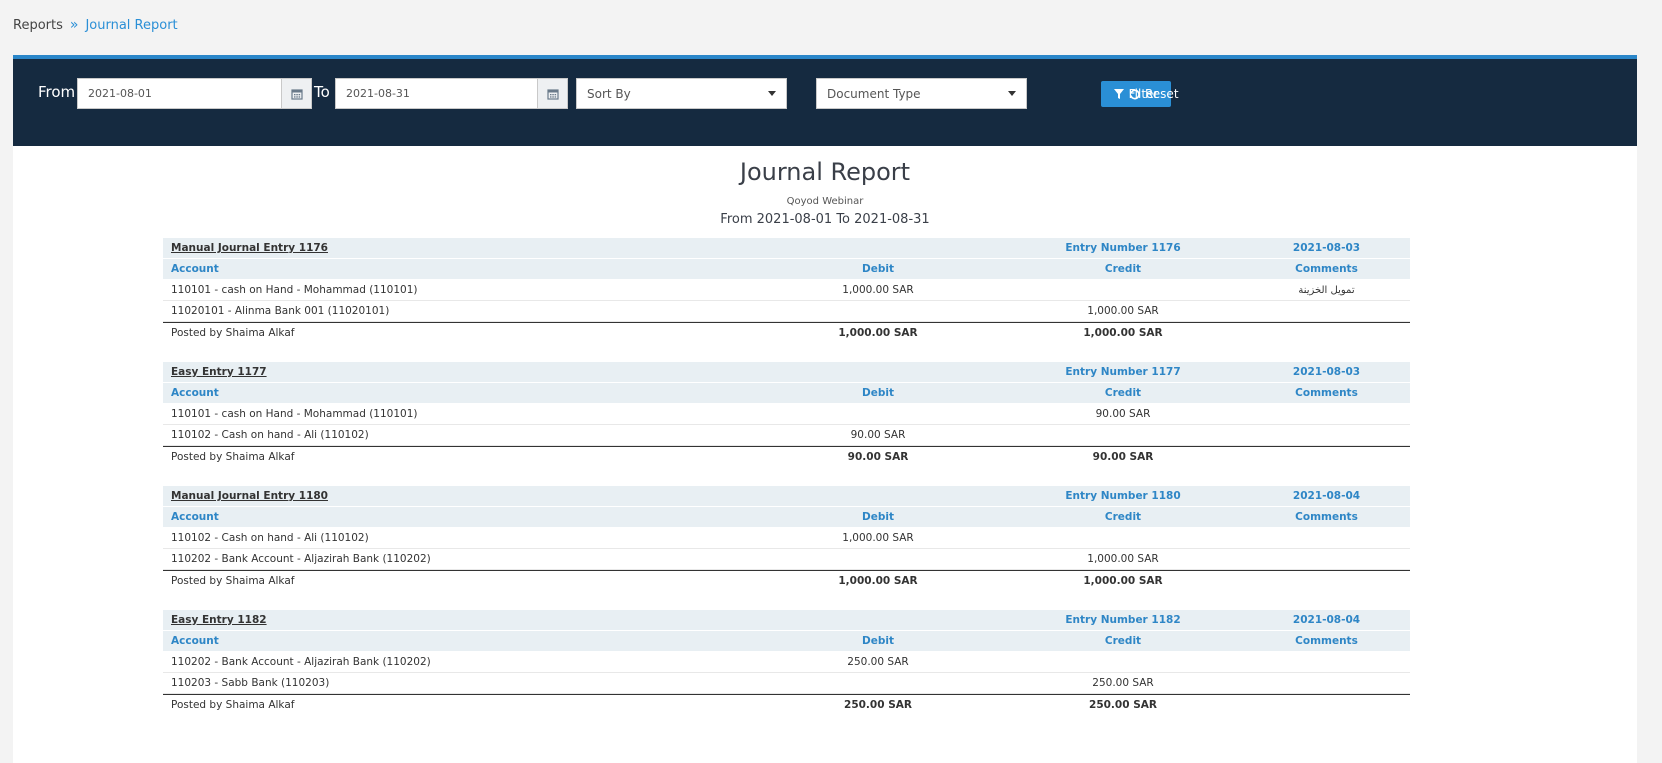 This screenshot has height=763, width=1662. I want to click on entry-number: Entry Number 1177, so click(1123, 372).